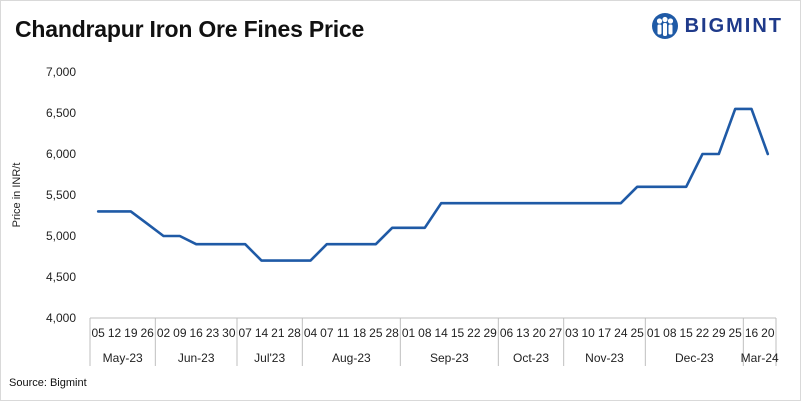 This screenshot has height=401, width=801. I want to click on x-tick-label: 23, so click(213, 333).